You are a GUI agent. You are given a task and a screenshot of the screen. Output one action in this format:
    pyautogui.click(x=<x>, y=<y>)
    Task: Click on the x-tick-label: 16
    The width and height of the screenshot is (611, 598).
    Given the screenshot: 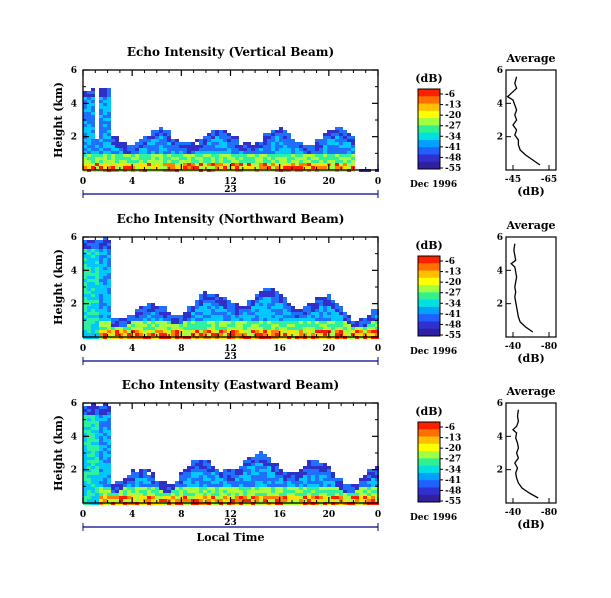 What is the action you would take?
    pyautogui.click(x=279, y=182)
    